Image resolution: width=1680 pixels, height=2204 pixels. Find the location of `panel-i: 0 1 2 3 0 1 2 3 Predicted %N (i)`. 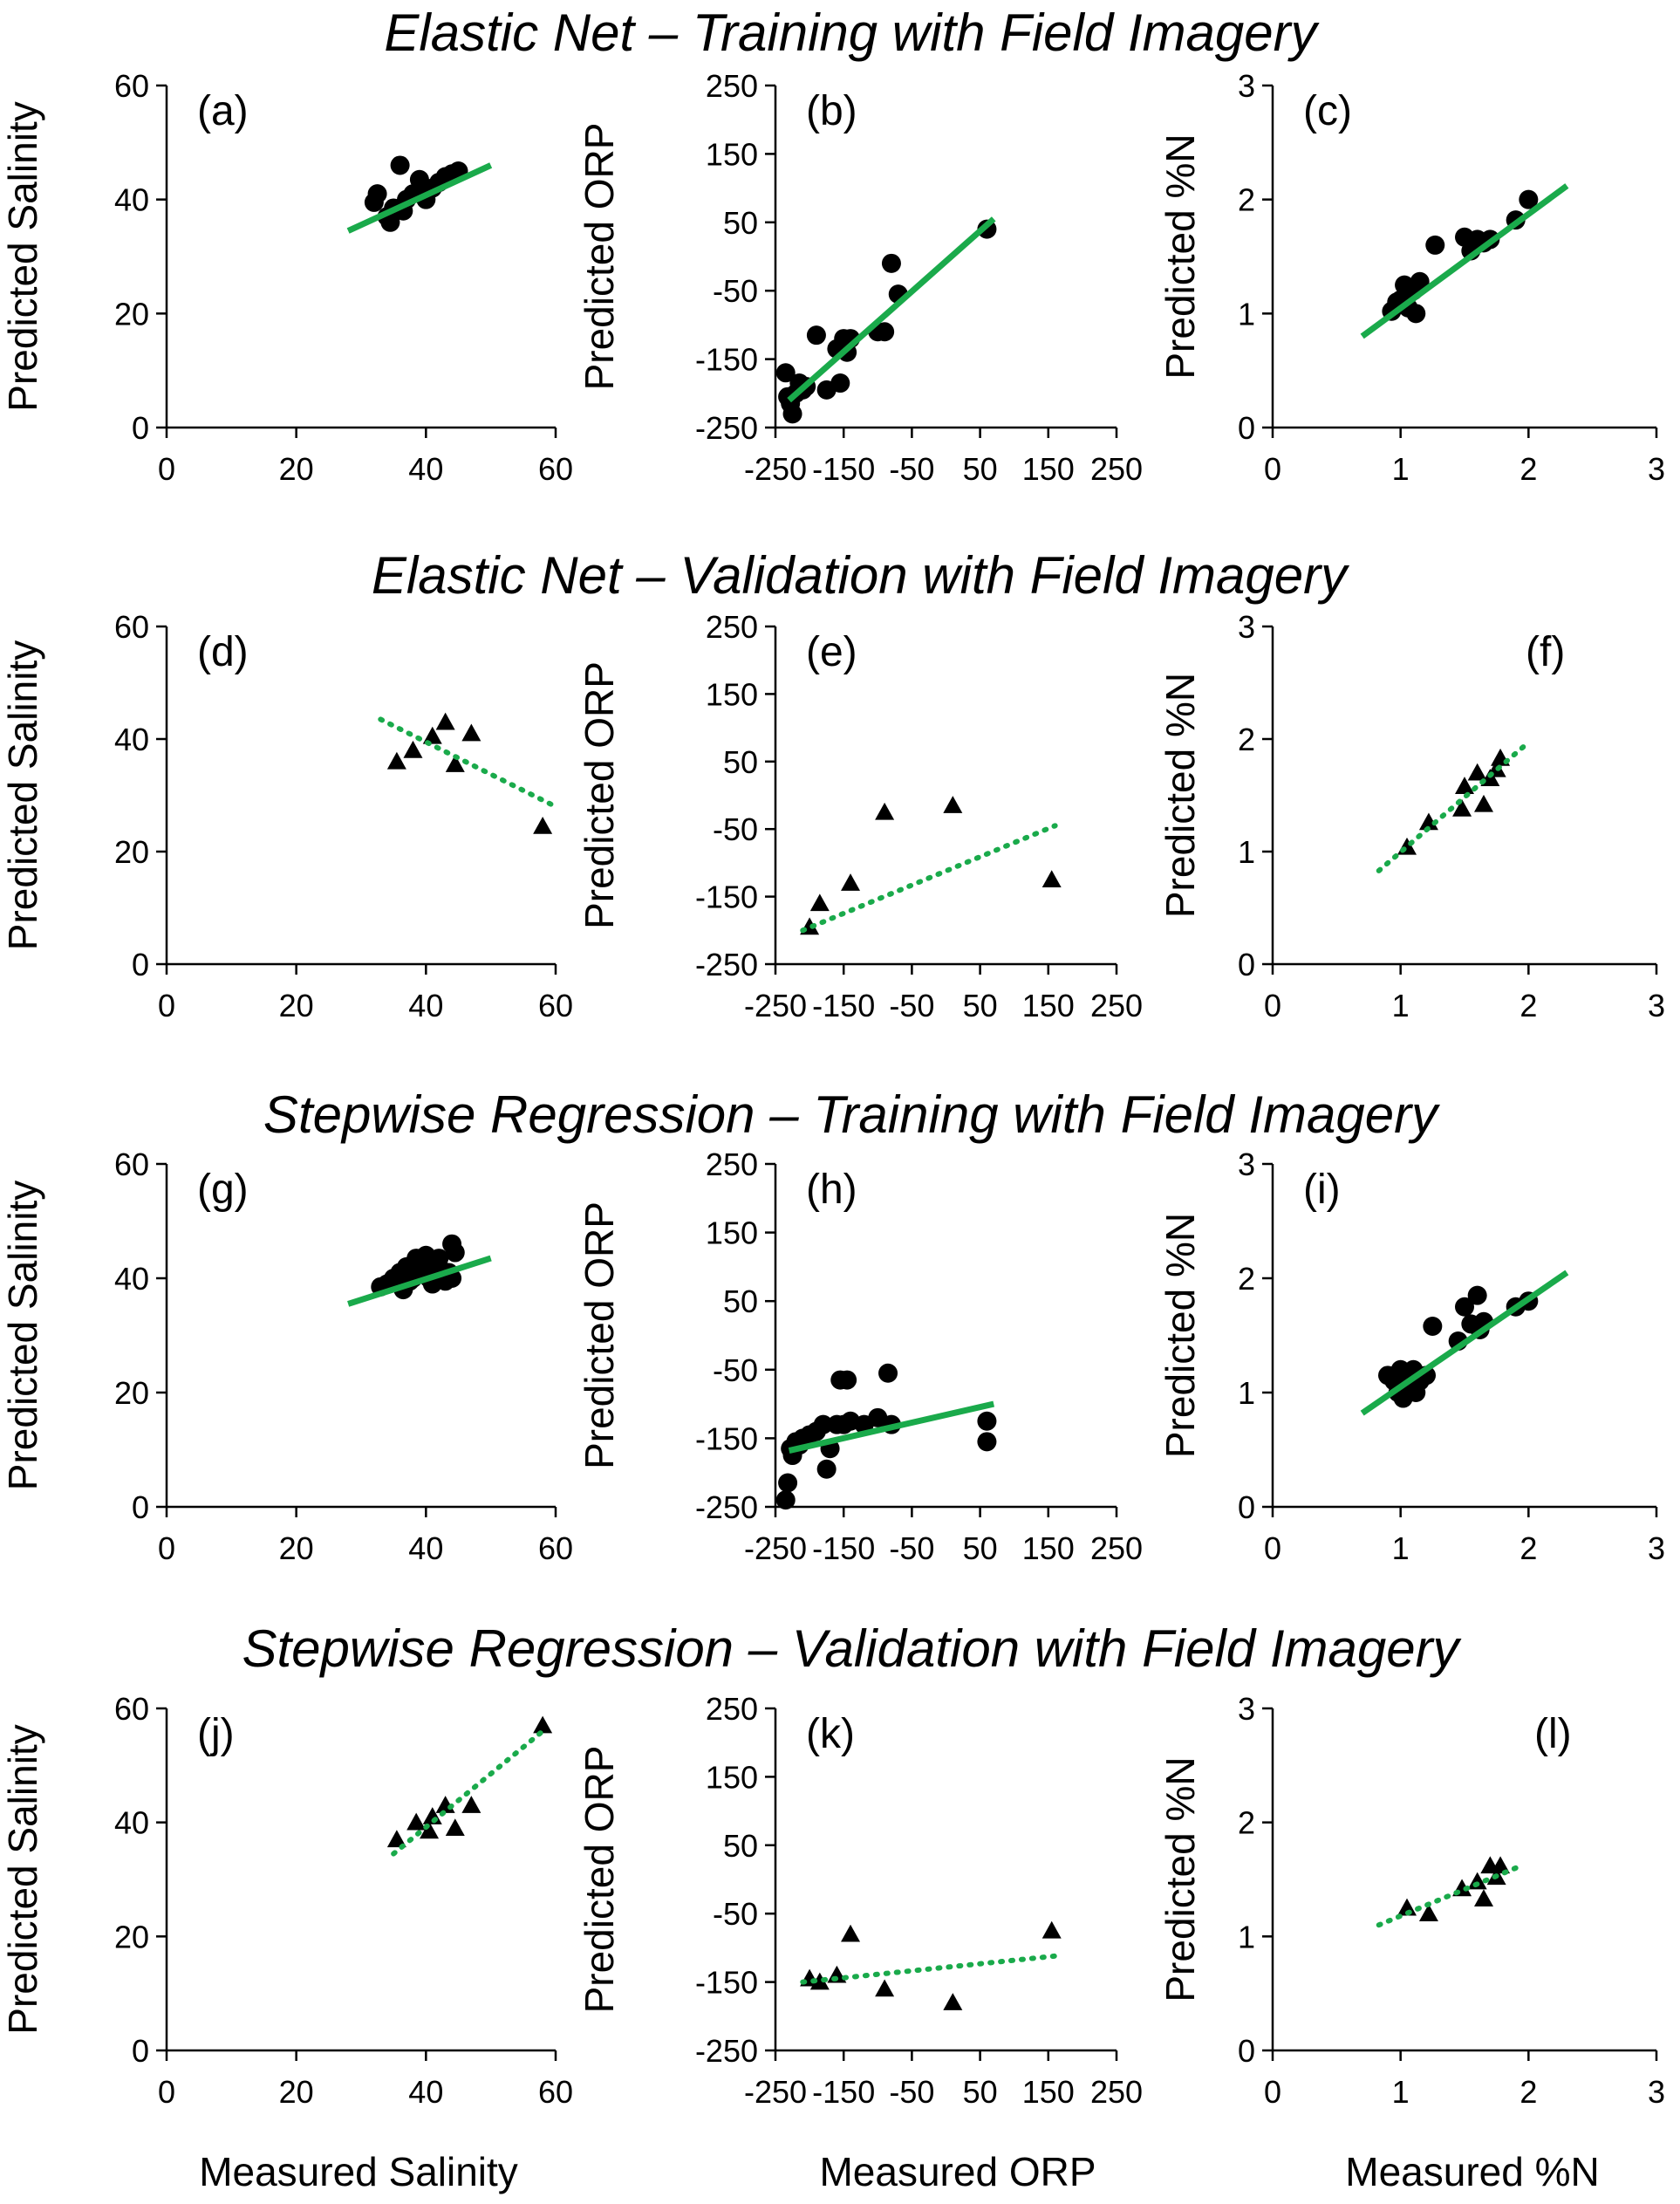

panel-i: 0 1 2 3 0 1 2 3 Predicted %N (i) is located at coordinates (1411, 1356).